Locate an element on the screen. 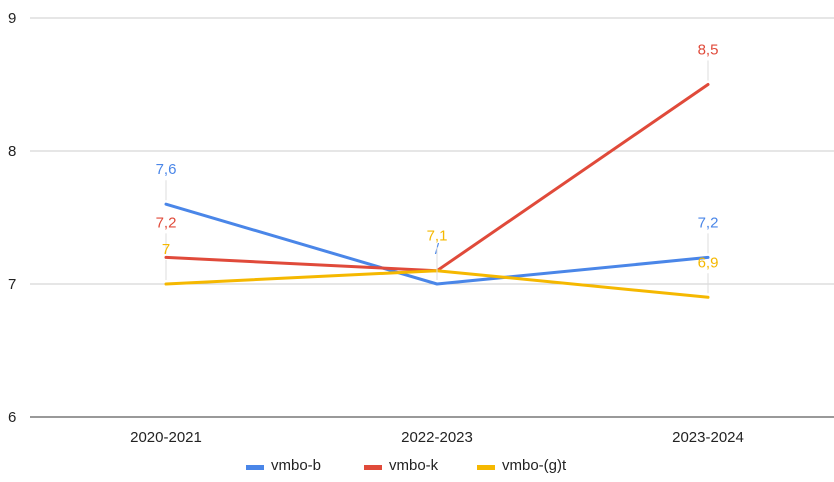  legend-label: vmbo-k is located at coordinates (414, 465).